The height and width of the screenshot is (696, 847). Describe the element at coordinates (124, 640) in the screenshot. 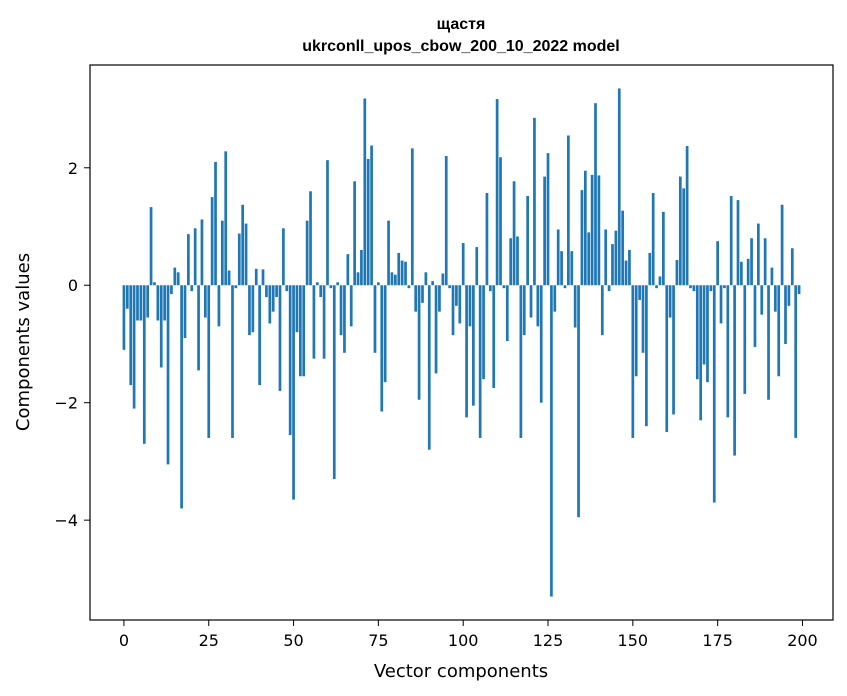

I see `x-tick-label: 0` at that location.